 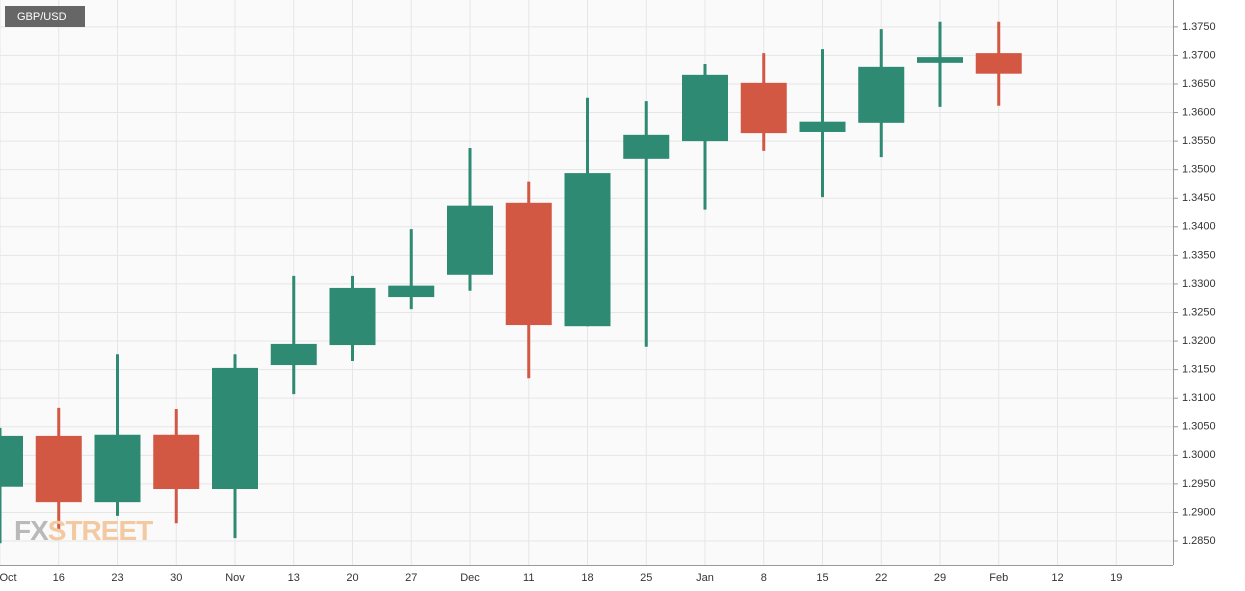 I want to click on y-tick-label: 1.3150, so click(x=1199, y=370).